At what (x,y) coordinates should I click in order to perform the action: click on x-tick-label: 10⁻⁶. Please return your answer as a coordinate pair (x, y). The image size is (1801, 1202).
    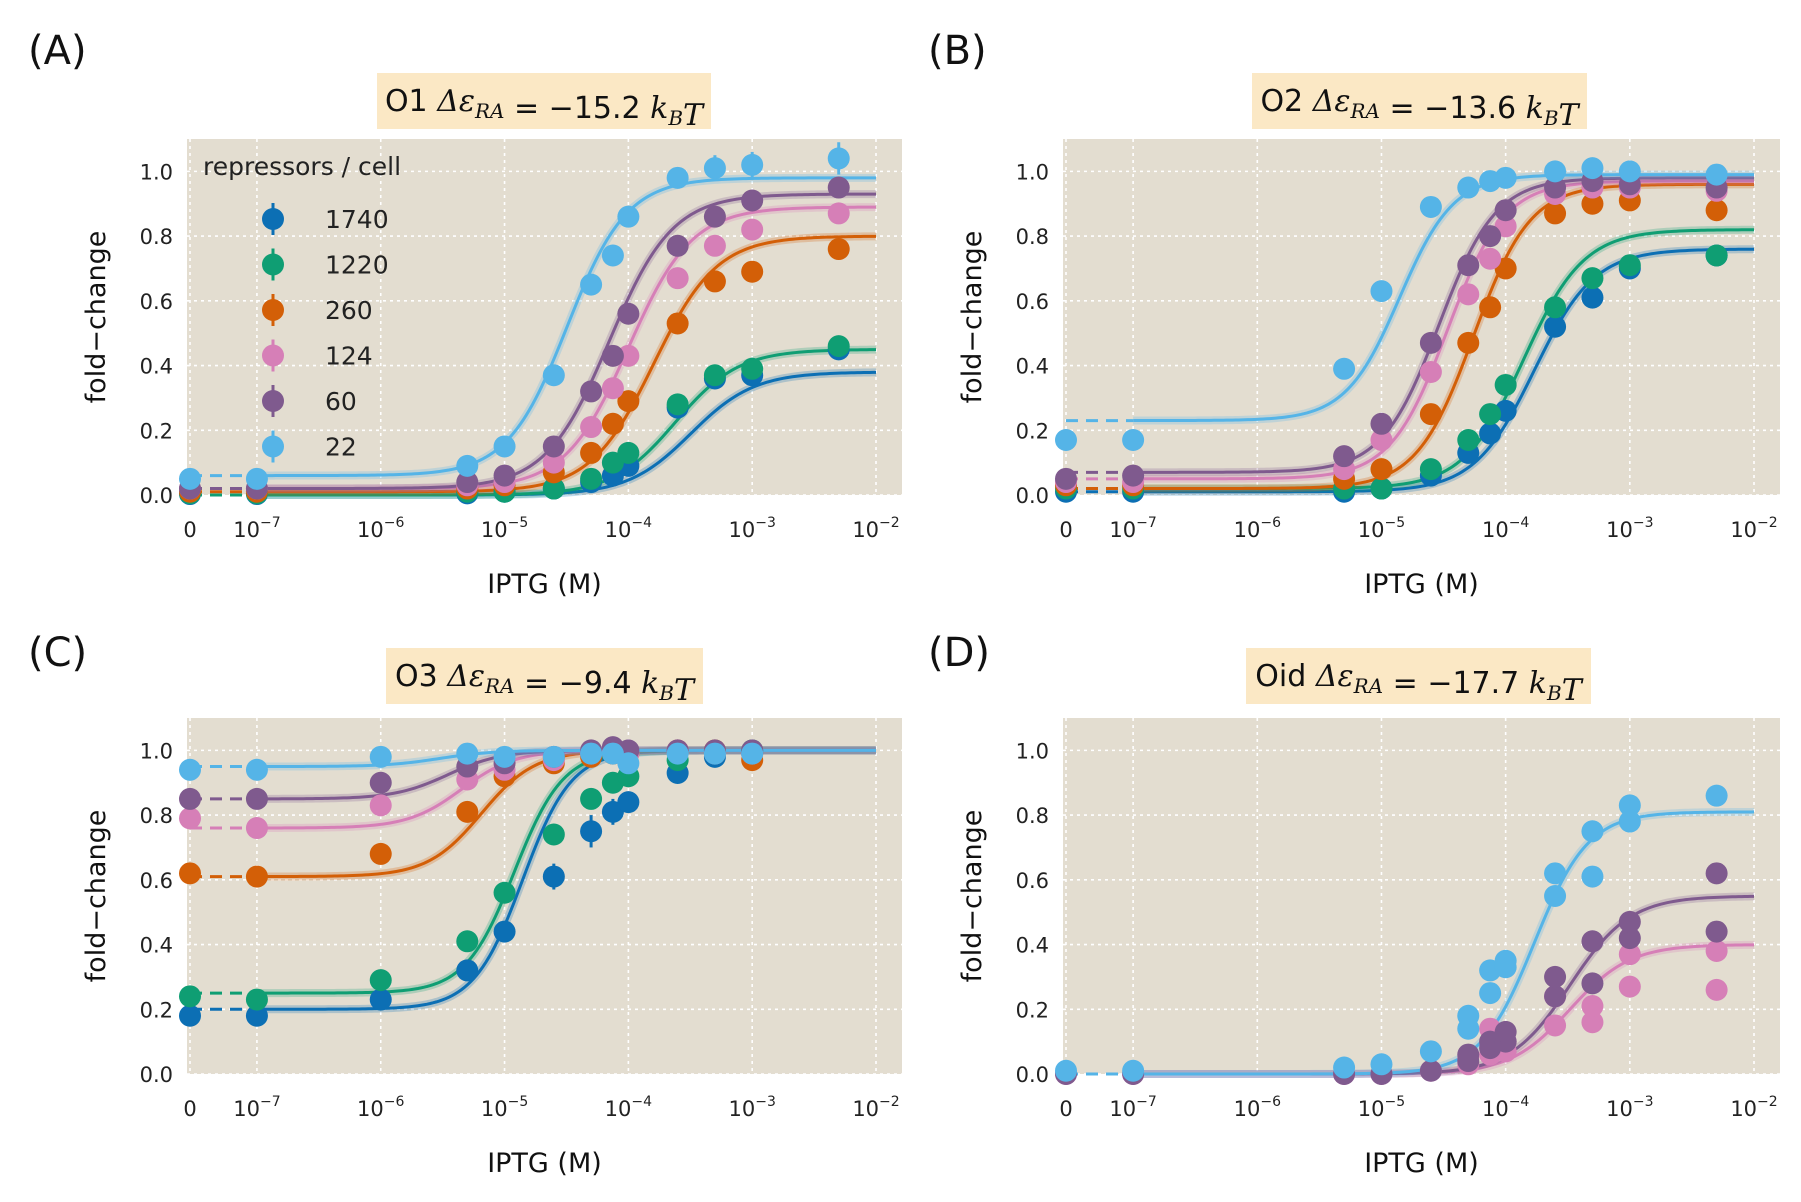
    Looking at the image, I should click on (1257, 528).